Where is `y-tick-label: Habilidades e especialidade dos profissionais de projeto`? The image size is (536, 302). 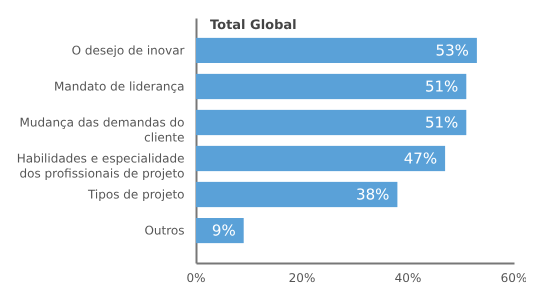 y-tick-label: Habilidades e especialidade dos profissionais de projeto is located at coordinates (100, 166).